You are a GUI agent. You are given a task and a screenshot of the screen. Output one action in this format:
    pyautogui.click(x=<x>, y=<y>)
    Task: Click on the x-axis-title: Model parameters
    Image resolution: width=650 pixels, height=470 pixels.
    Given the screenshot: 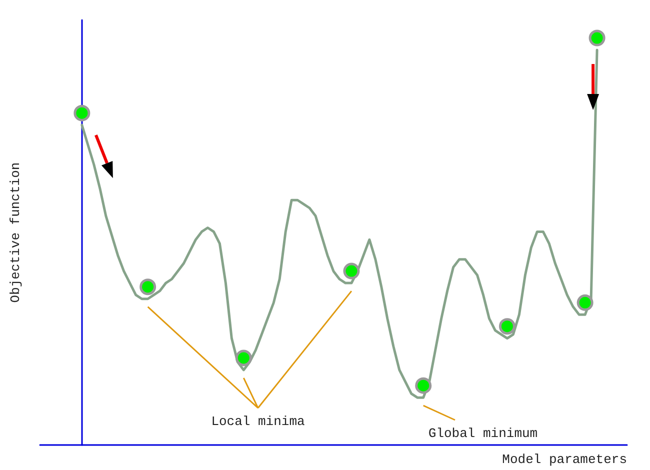 What is the action you would take?
    pyautogui.click(x=564, y=459)
    